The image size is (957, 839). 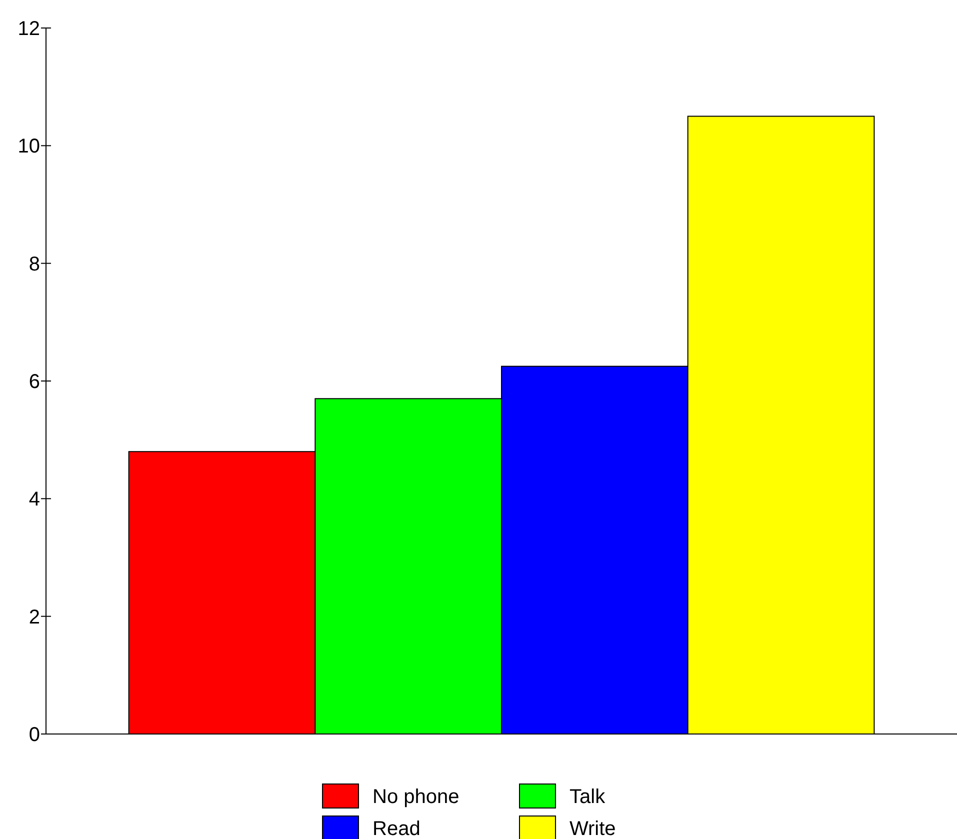 What do you see at coordinates (29, 29) in the screenshot?
I see `y-tick-label: 12` at bounding box center [29, 29].